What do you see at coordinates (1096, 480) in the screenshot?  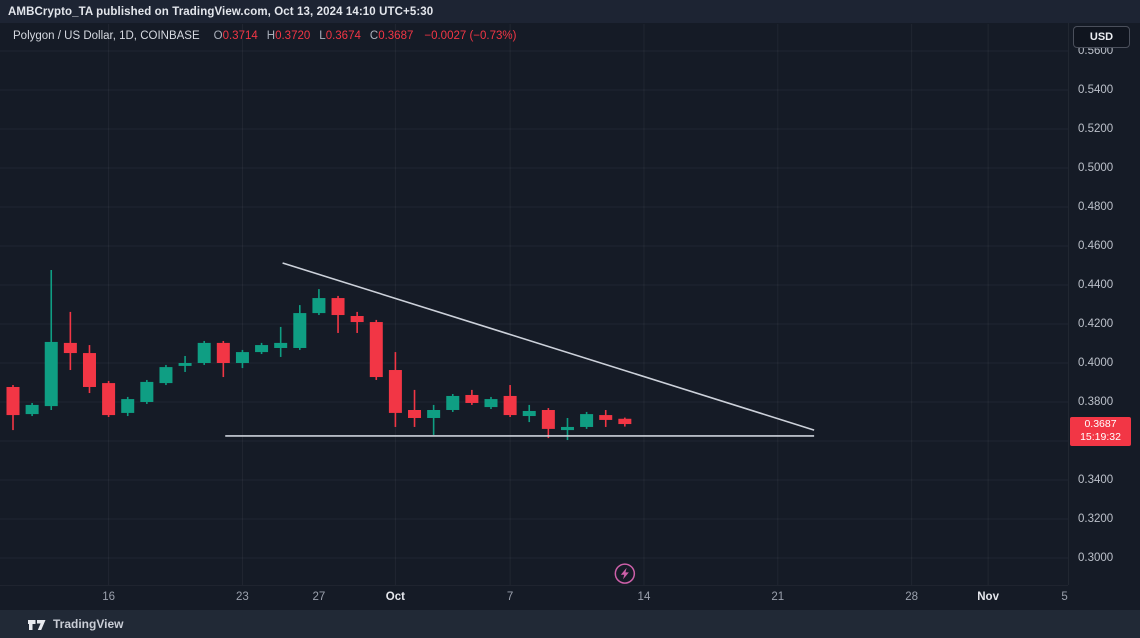 I see `price-tick-label: 0.3400` at bounding box center [1096, 480].